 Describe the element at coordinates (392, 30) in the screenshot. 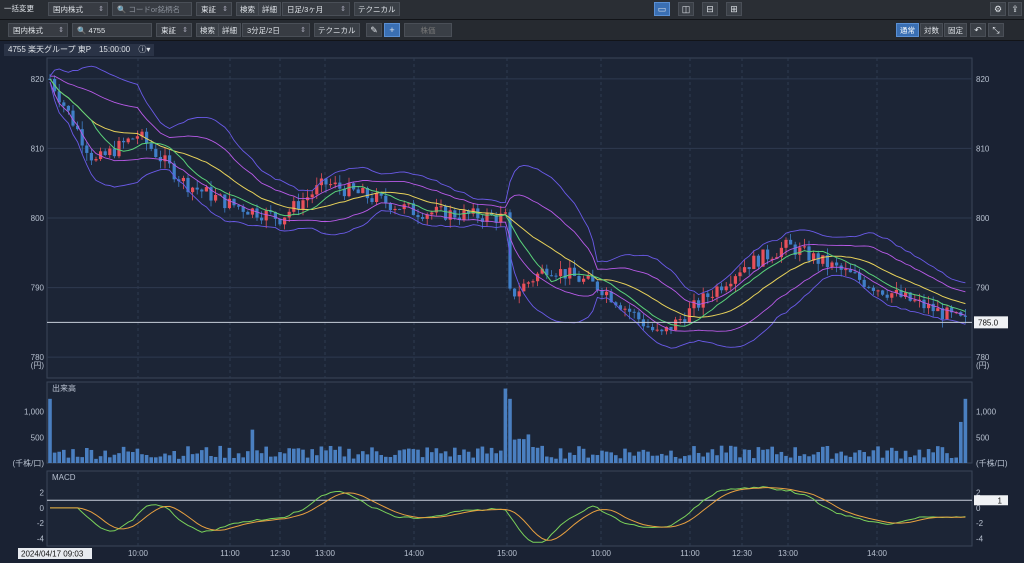

I see `crosshair-icon: +` at that location.